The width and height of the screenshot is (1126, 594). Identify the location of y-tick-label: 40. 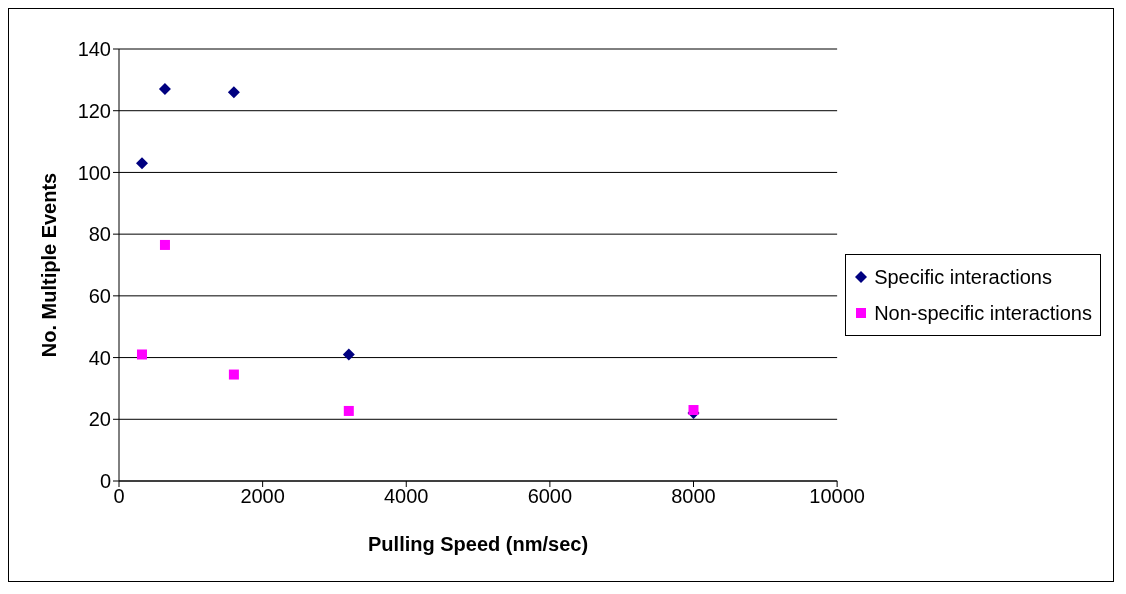
(99, 357).